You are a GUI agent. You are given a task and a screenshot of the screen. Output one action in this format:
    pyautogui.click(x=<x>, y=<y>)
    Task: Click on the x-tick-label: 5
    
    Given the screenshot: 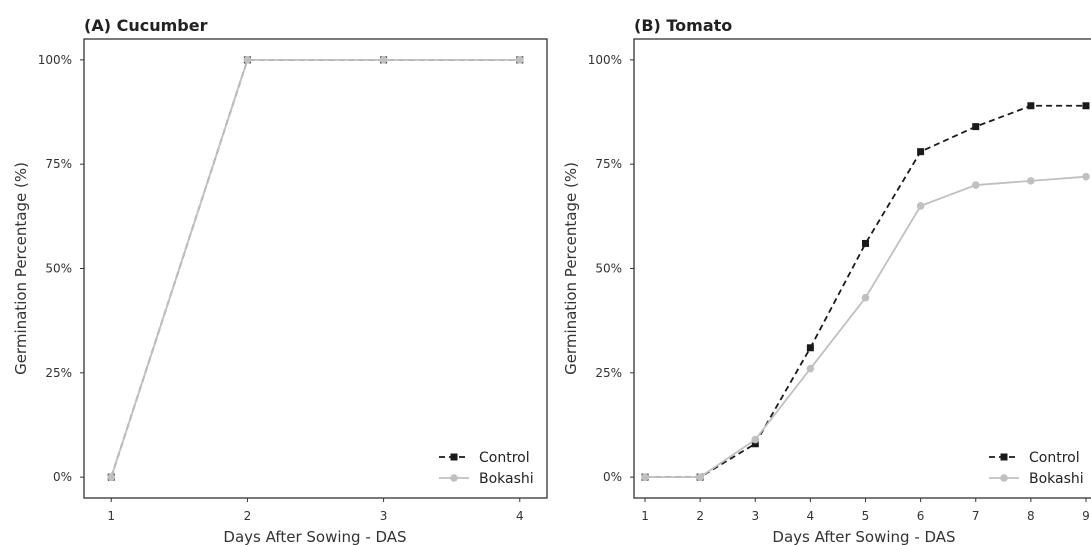 What is the action you would take?
    pyautogui.click(x=866, y=516)
    